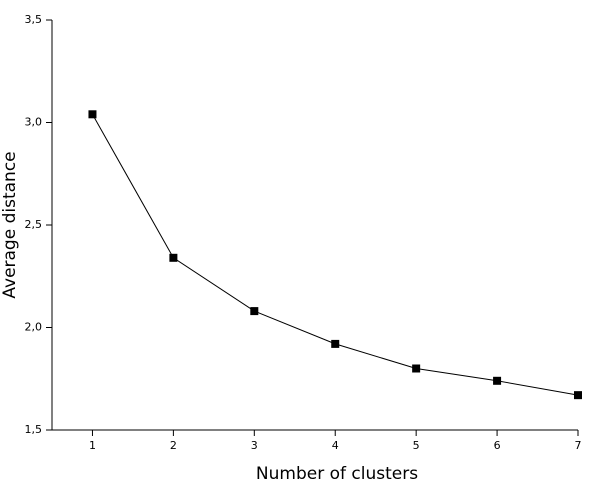  Describe the element at coordinates (497, 445) in the screenshot. I see `x-tick-label: 6` at that location.